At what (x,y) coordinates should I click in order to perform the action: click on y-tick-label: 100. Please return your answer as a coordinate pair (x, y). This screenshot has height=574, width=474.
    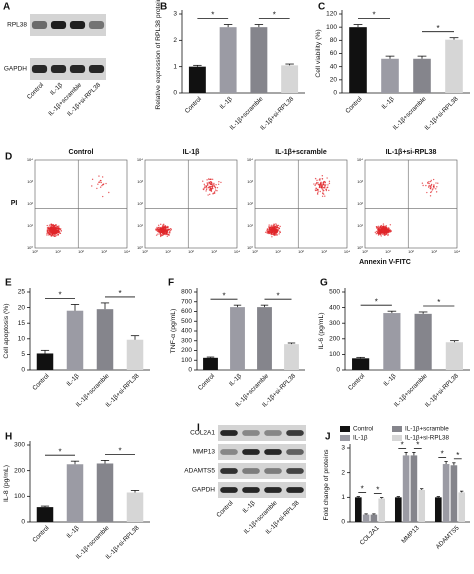
    Looking at the image, I should click on (334, 354).